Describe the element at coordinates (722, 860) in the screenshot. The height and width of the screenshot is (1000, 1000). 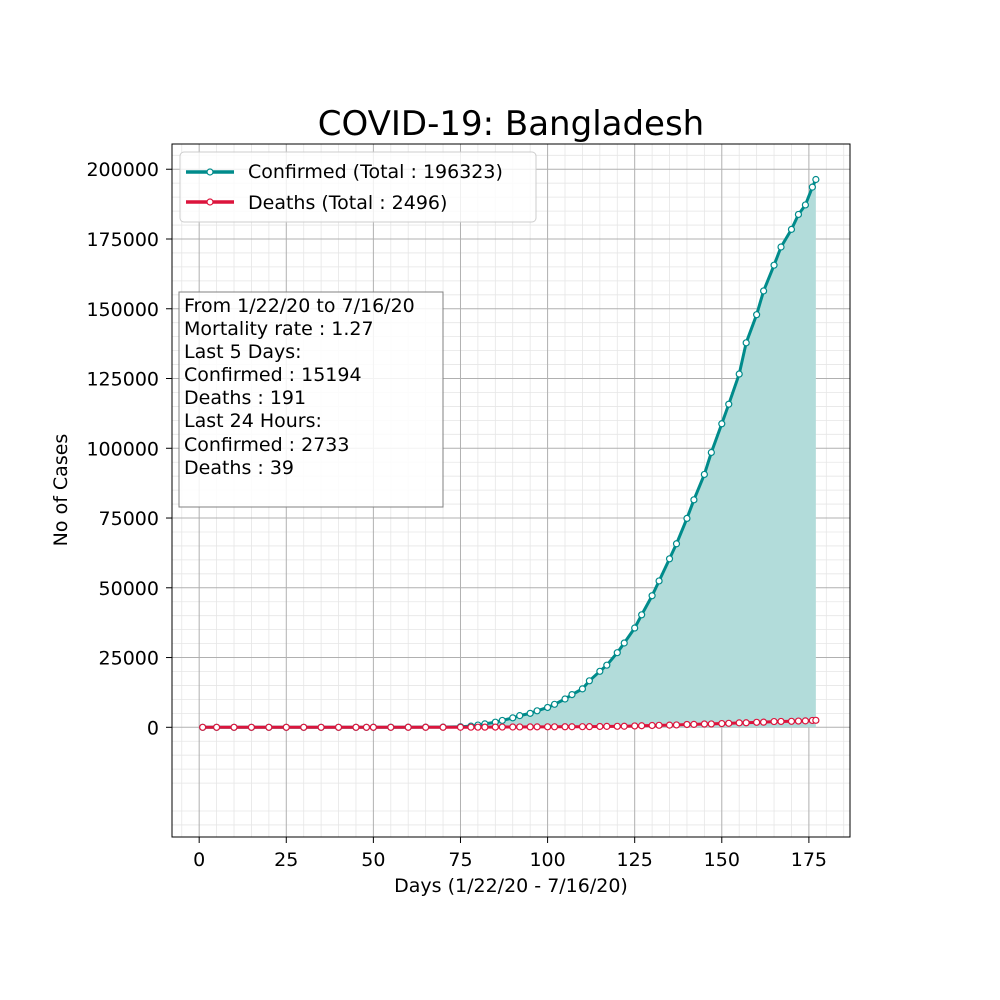
I see `x-tick-label: 150` at that location.